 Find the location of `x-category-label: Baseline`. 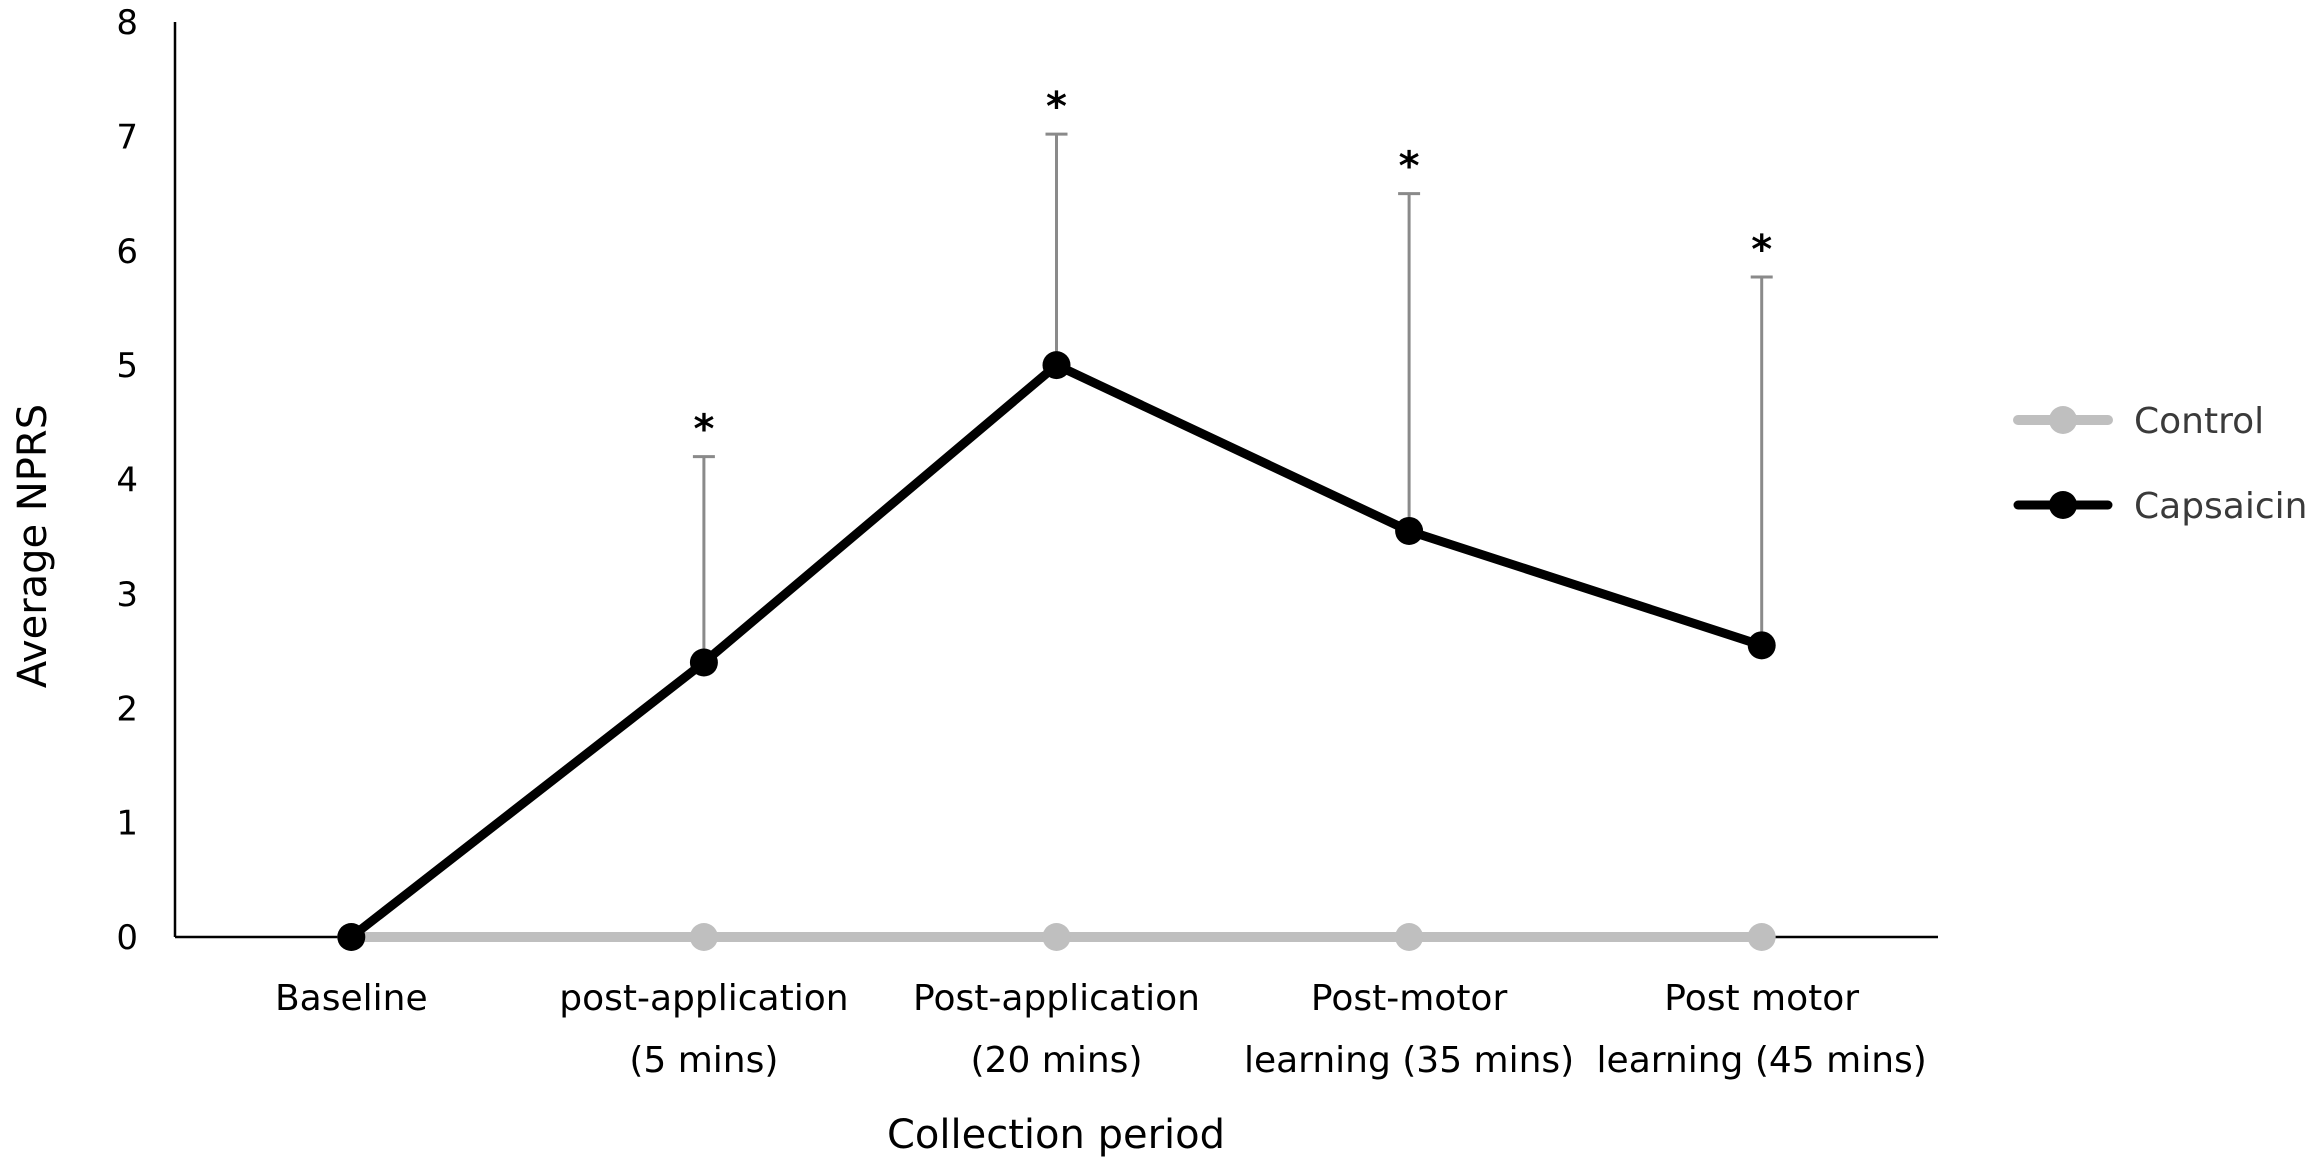

x-category-label: Baseline is located at coordinates (351, 998).